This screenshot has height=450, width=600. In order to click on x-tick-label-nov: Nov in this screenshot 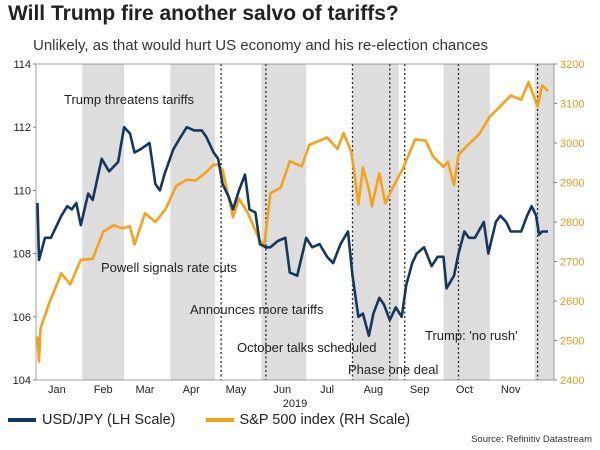, I will do `click(511, 390)`.